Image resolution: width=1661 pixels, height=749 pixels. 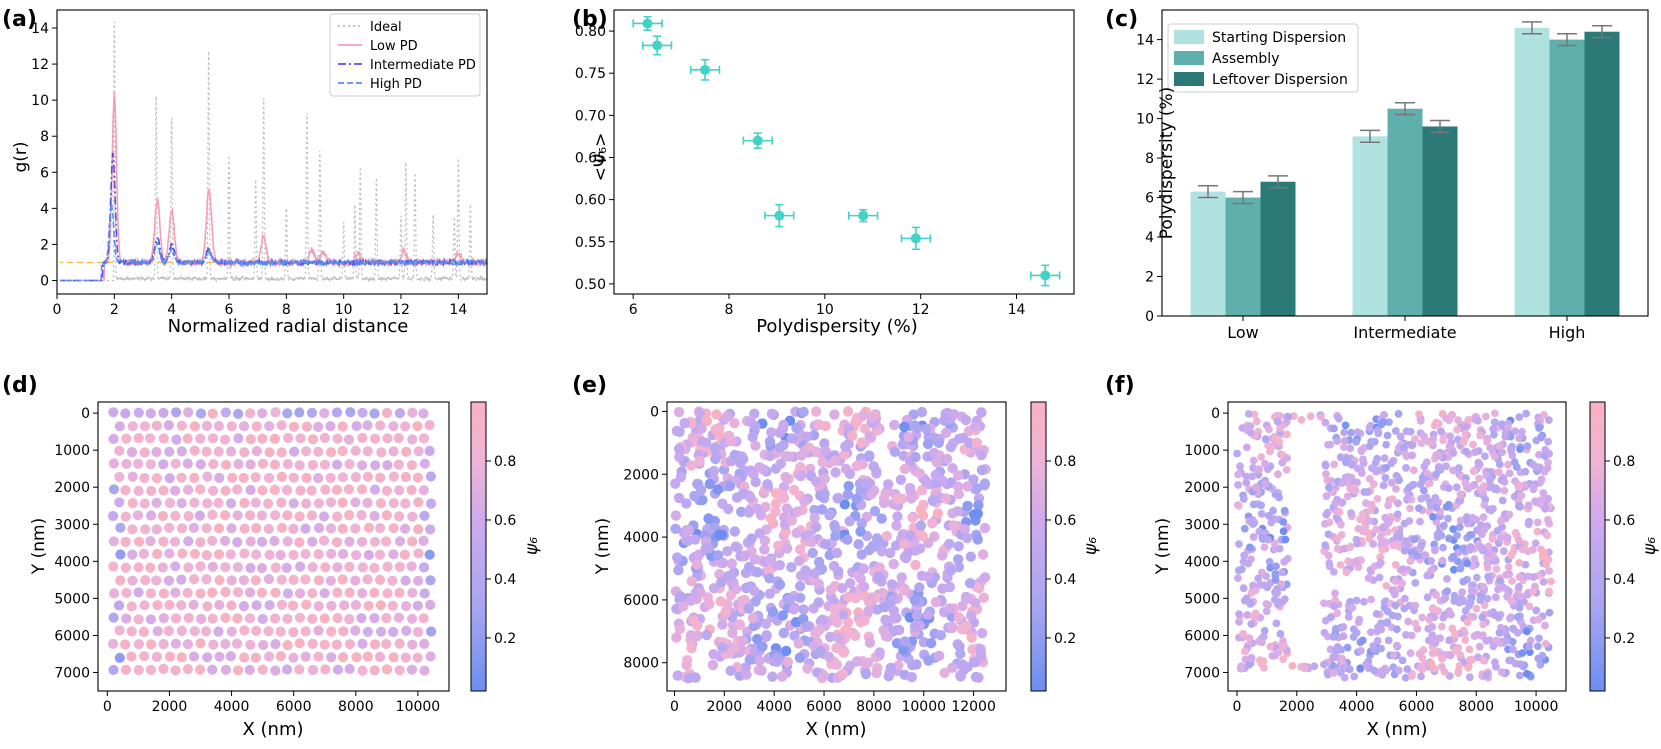 What do you see at coordinates (601, 157) in the screenshot?
I see `ylabel-b: <Ψ₆>` at bounding box center [601, 157].